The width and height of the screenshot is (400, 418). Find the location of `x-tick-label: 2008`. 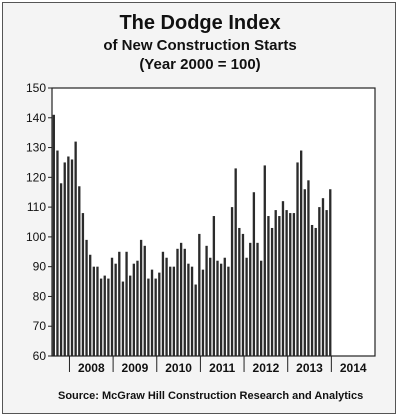

x-tick-label: 2008 is located at coordinates (91, 368).